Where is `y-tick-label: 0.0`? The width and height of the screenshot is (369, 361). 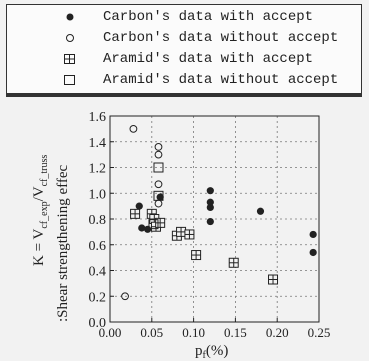
y-tick-label: 0.0 is located at coordinates (98, 323).